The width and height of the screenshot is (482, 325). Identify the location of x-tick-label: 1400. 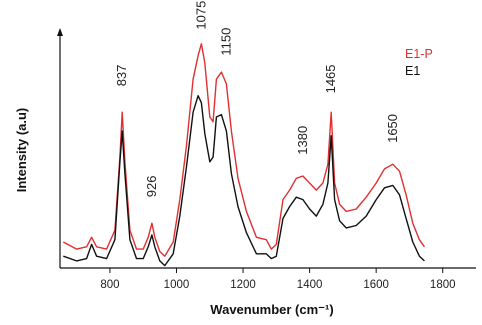
(310, 285).